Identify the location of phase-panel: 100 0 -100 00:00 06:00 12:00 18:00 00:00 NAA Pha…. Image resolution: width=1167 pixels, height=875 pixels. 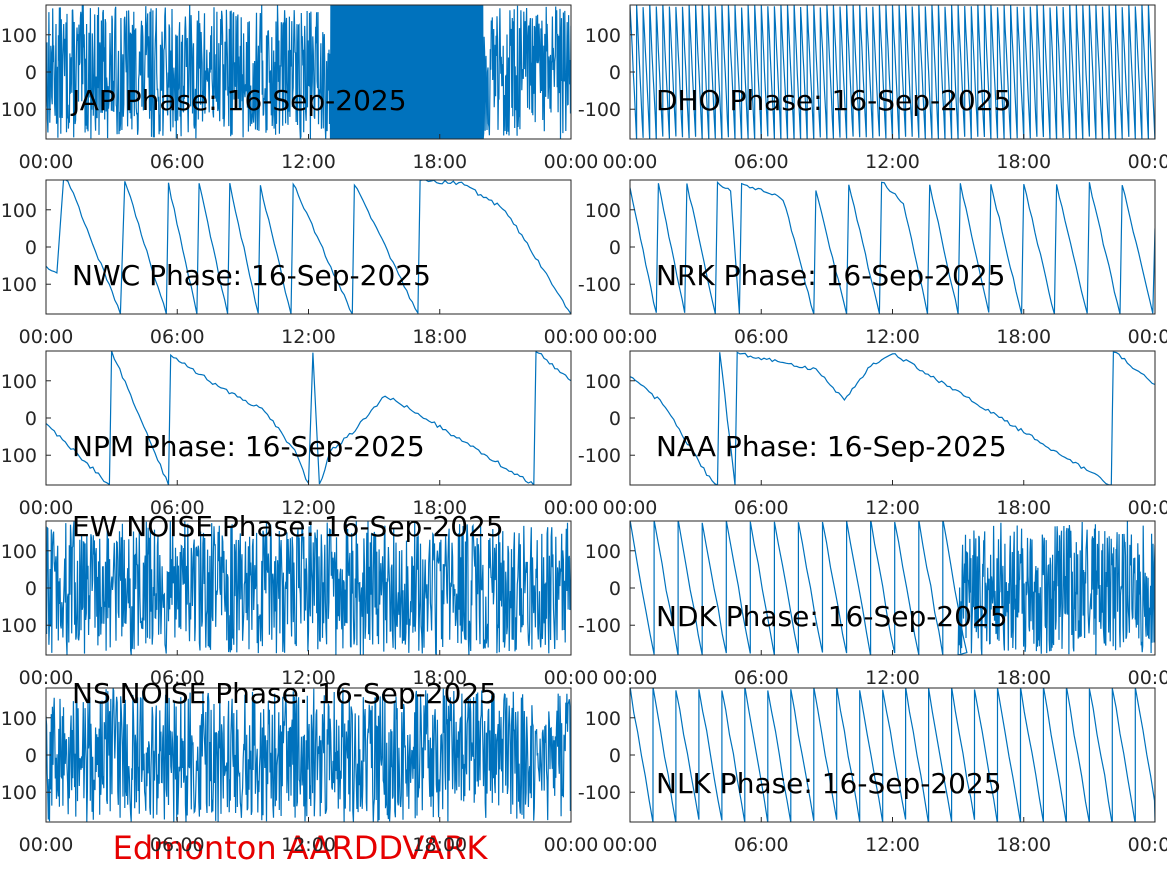
(872, 434).